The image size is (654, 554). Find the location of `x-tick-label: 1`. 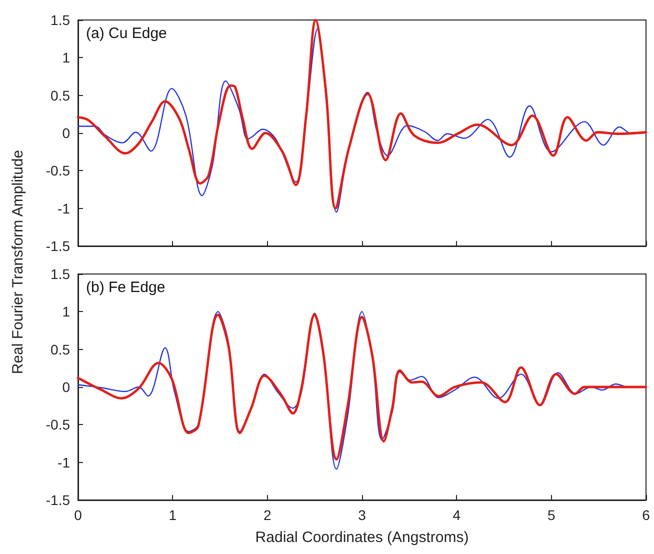

x-tick-label: 1 is located at coordinates (172, 515).